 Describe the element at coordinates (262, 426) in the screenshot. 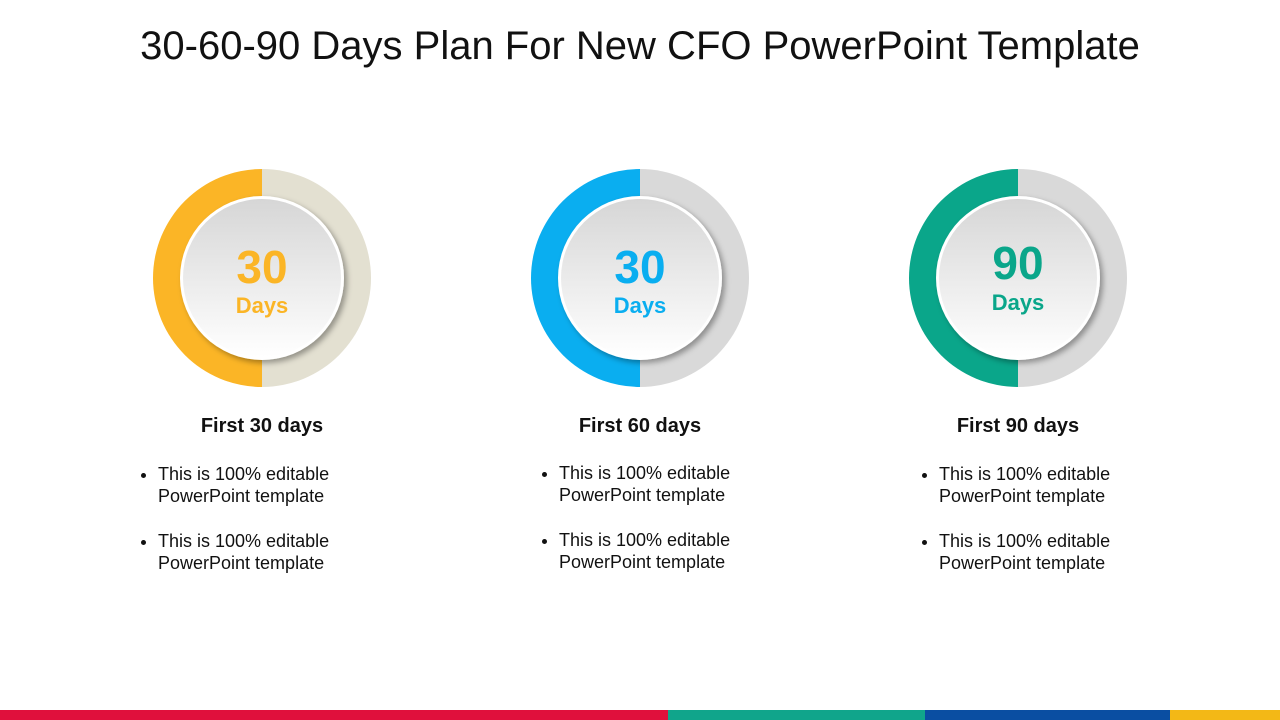

I see `card-heading: First 30 days` at that location.